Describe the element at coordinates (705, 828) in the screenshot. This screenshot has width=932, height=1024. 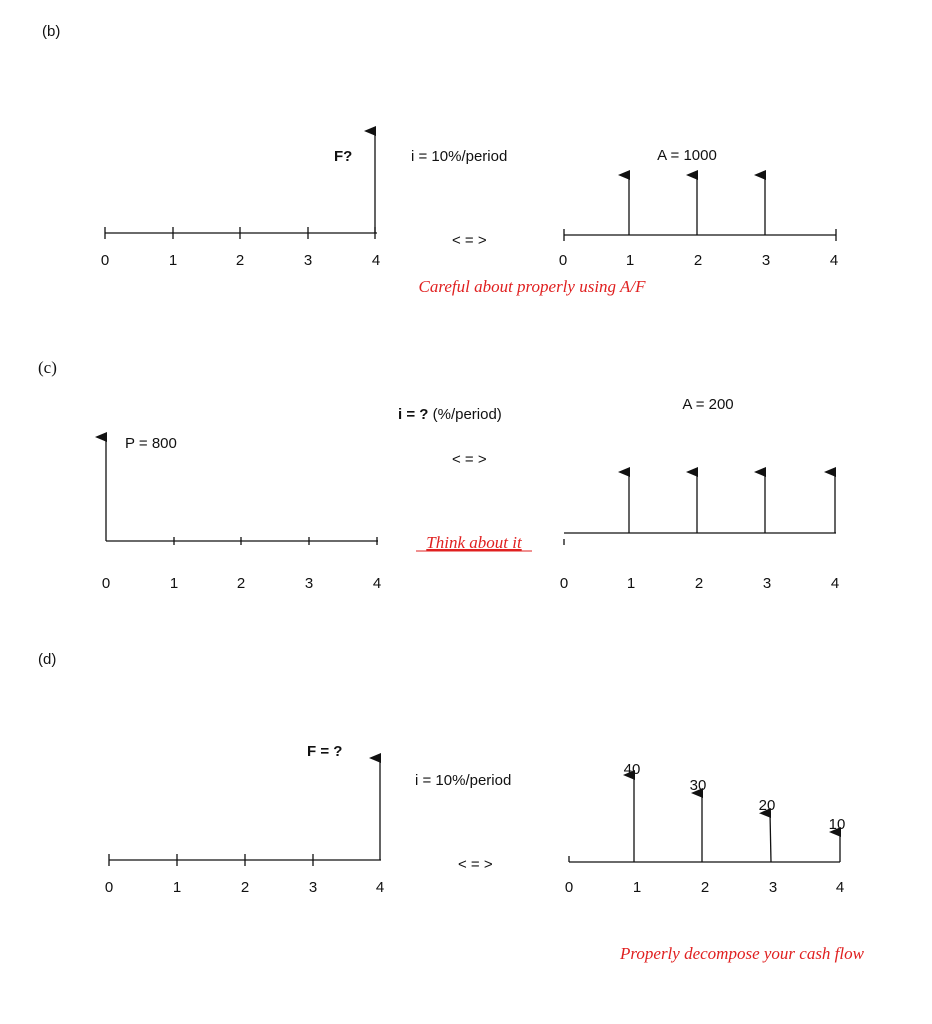
I see `part-d-right-timeline: 40 30 20 10 0 1 2 3 4` at that location.